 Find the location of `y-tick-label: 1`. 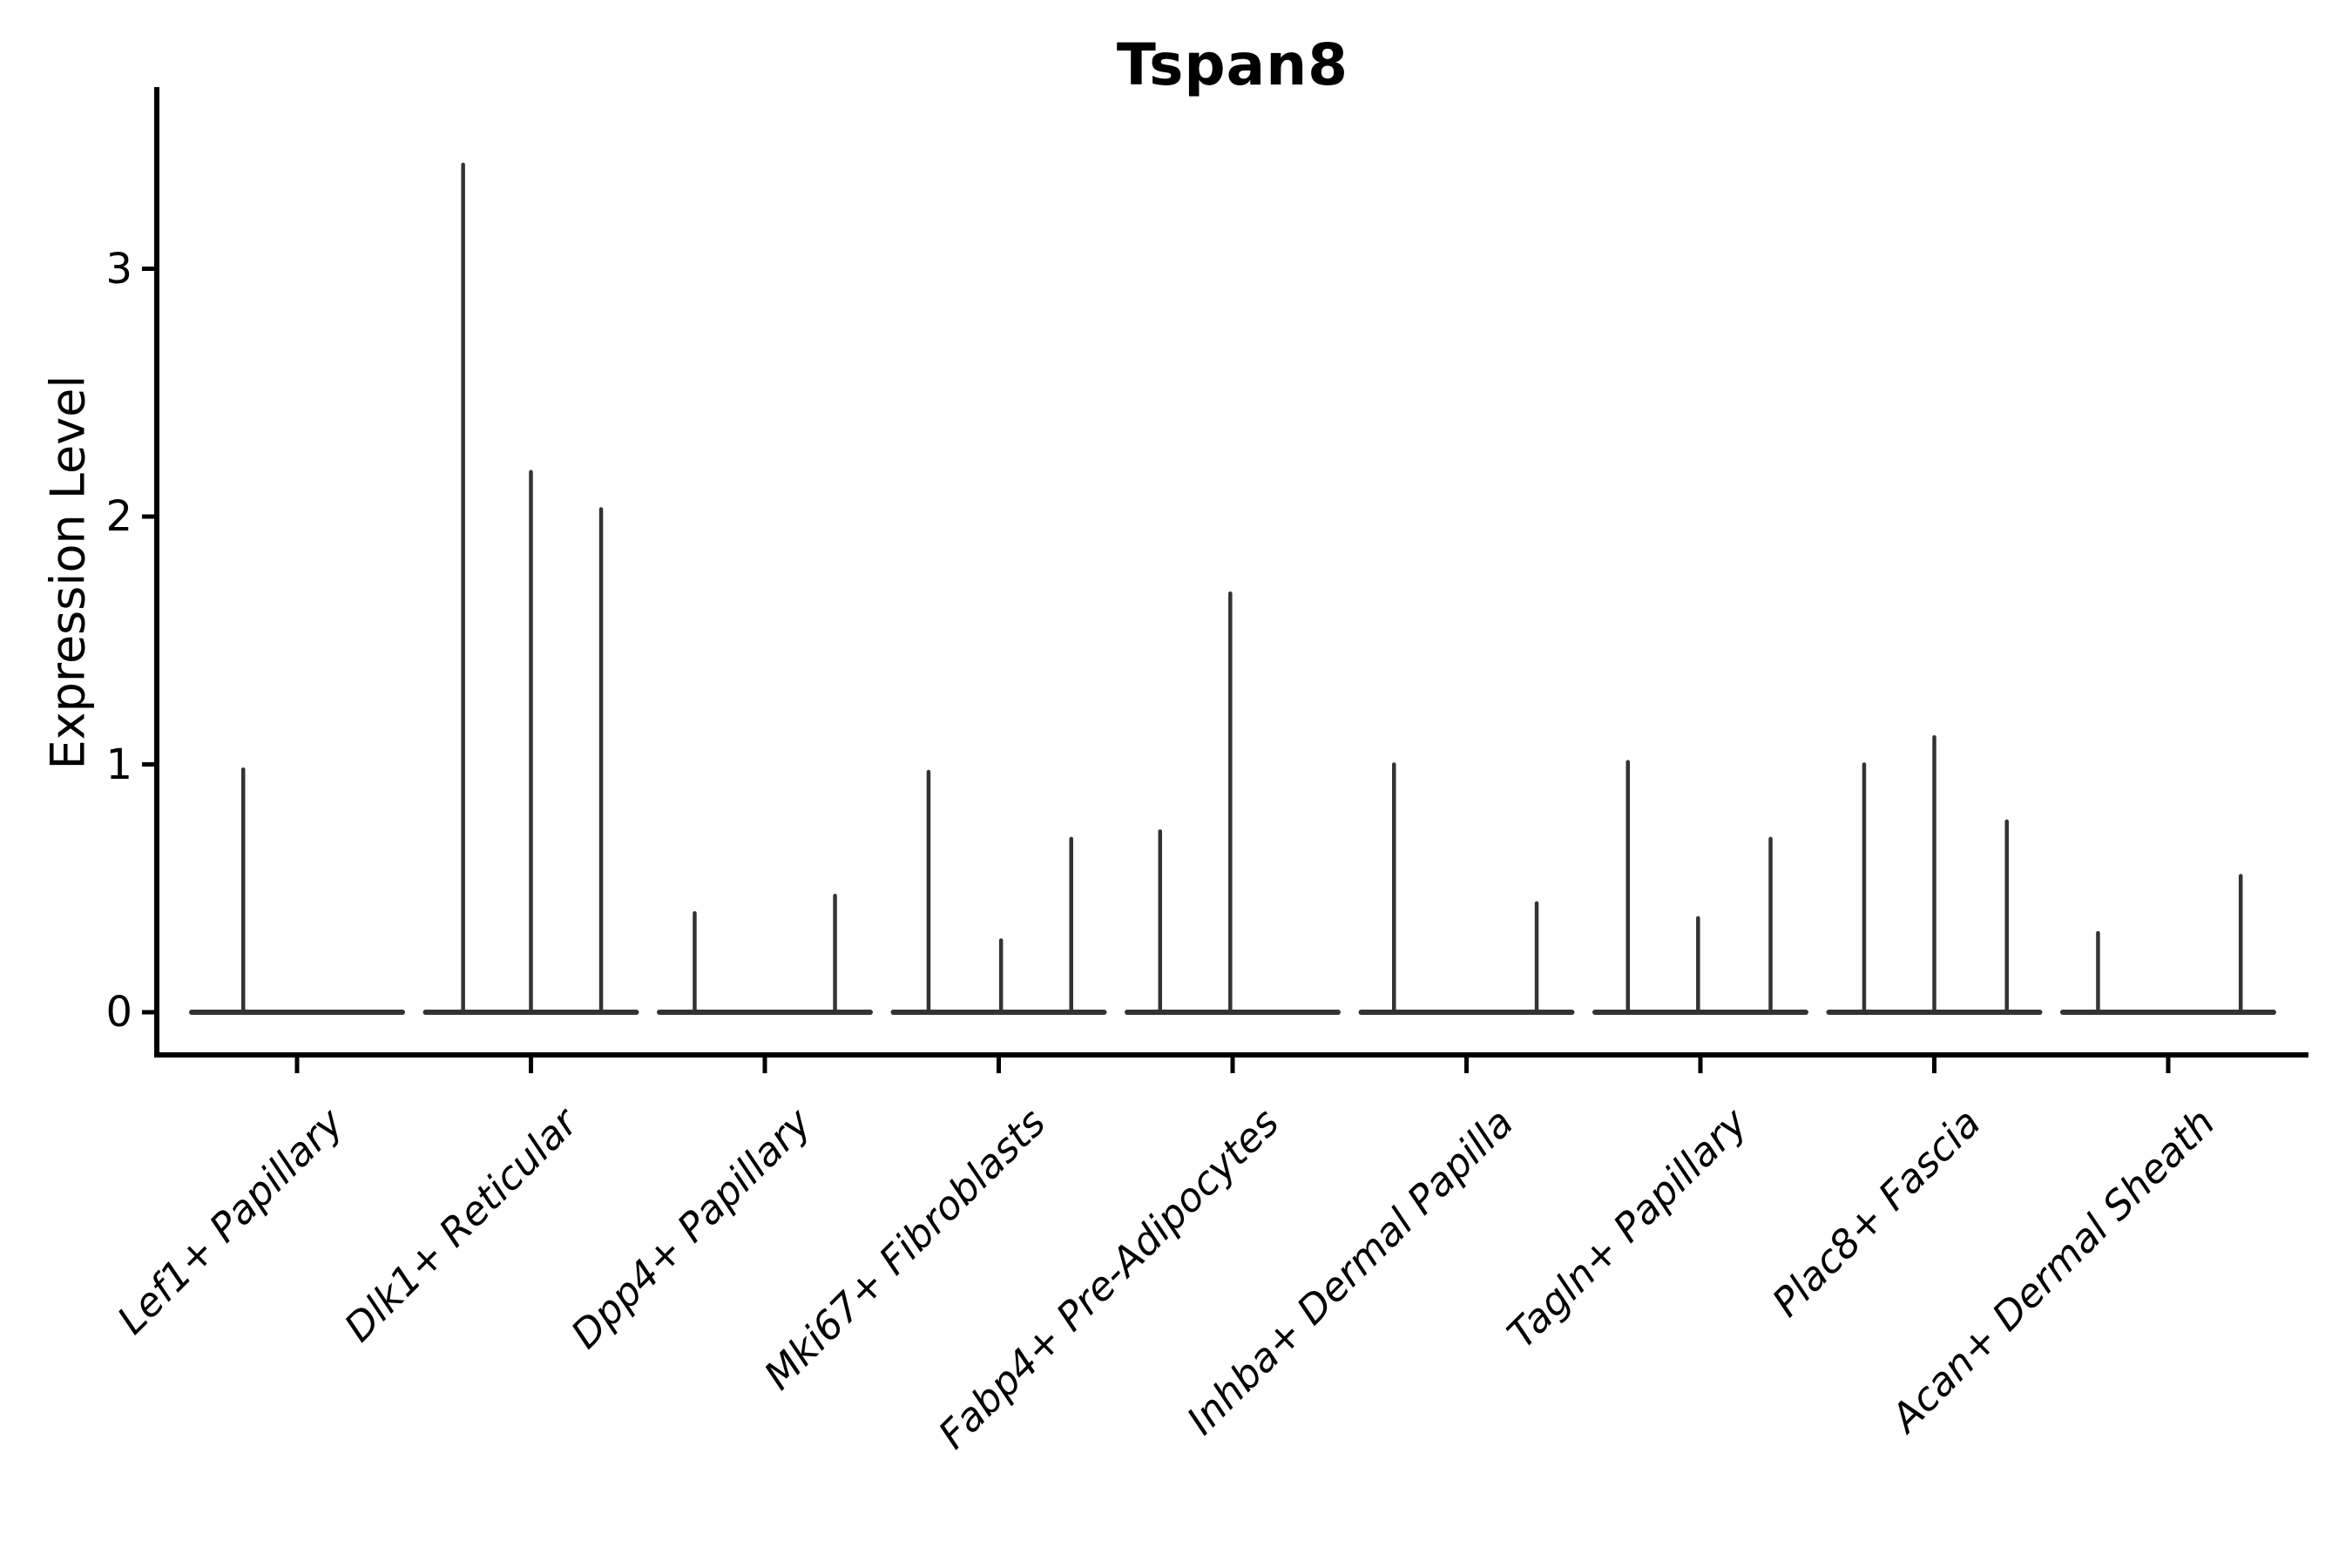

y-tick-label: 1 is located at coordinates (119, 764).